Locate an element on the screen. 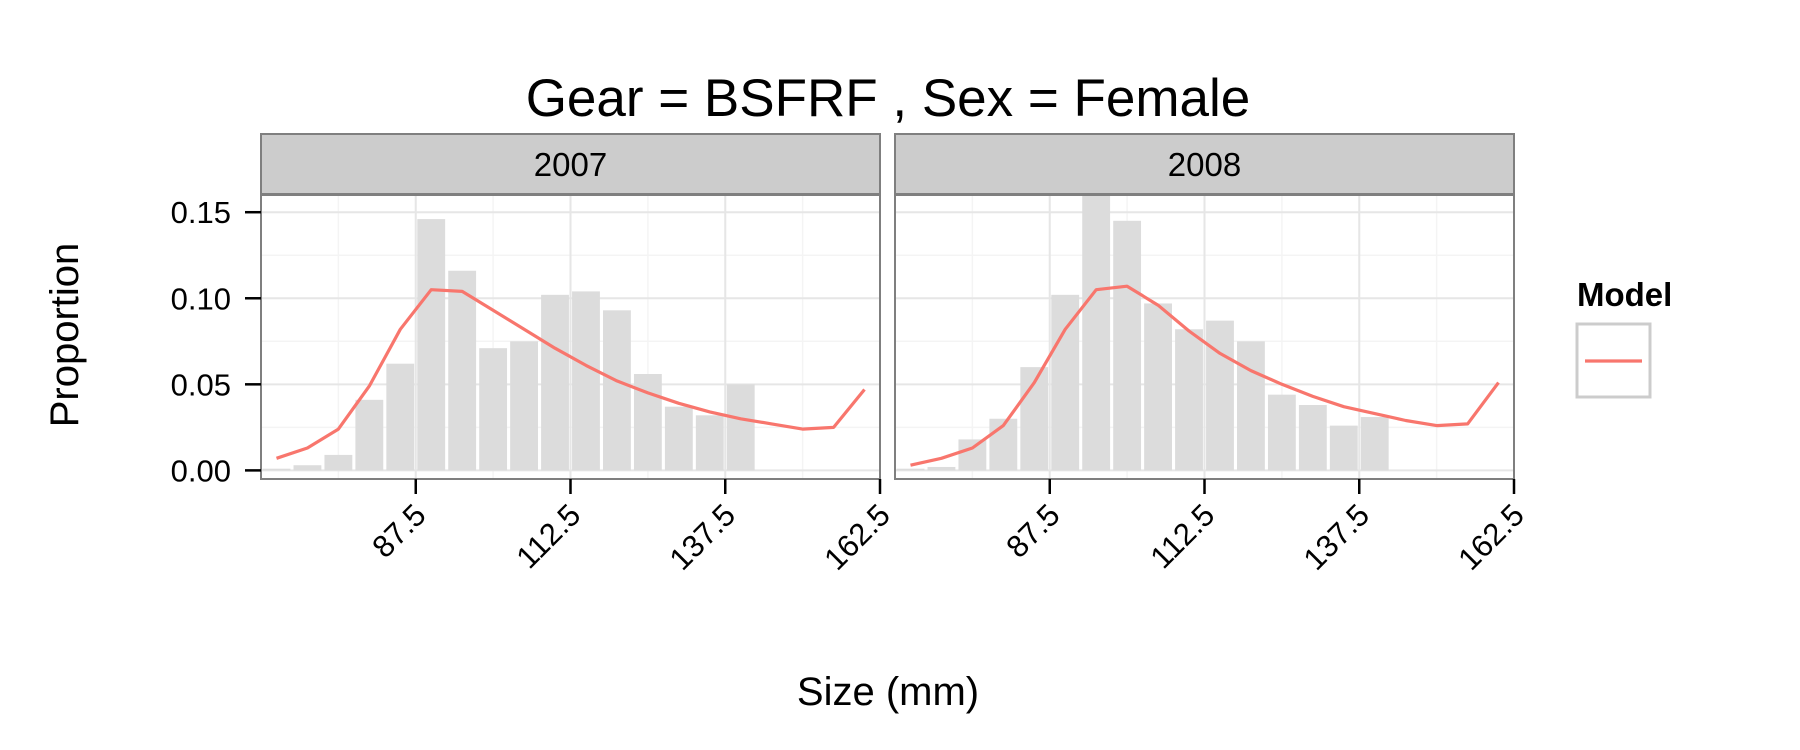  facet-strip-label: 2007 is located at coordinates (570, 164).